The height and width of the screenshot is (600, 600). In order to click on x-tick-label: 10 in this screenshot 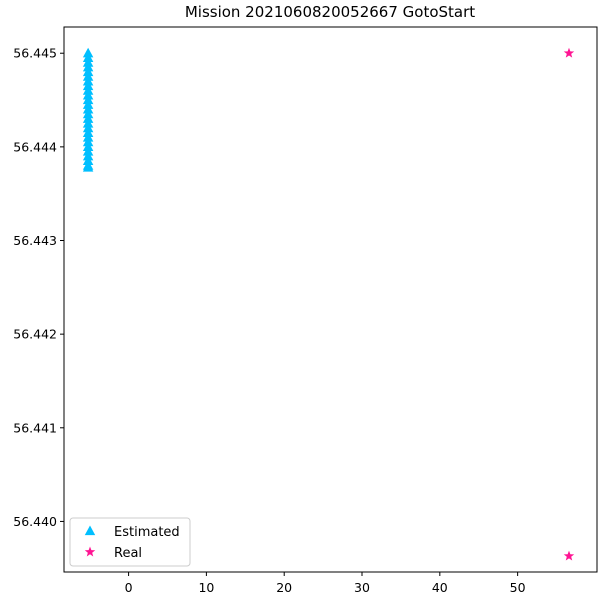, I will do `click(206, 587)`.